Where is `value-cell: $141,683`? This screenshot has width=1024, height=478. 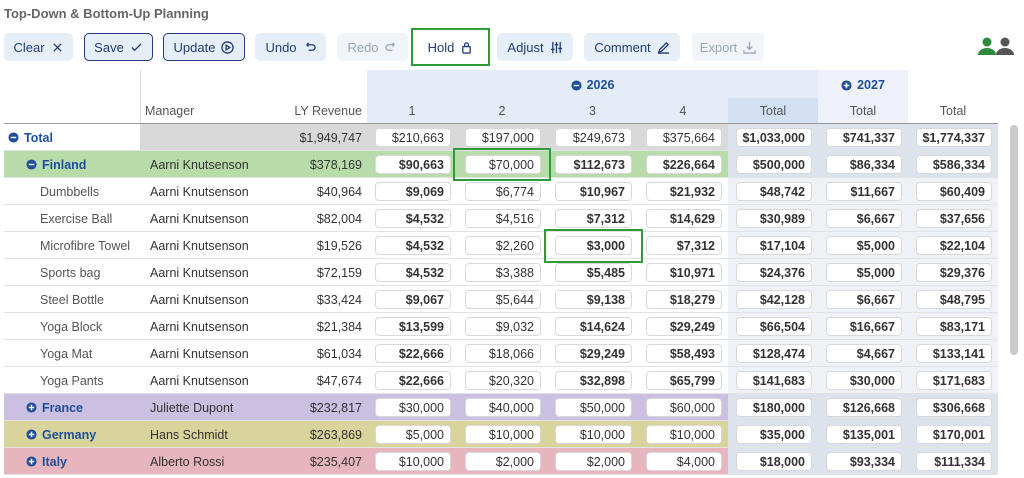
value-cell: $141,683 is located at coordinates (774, 380).